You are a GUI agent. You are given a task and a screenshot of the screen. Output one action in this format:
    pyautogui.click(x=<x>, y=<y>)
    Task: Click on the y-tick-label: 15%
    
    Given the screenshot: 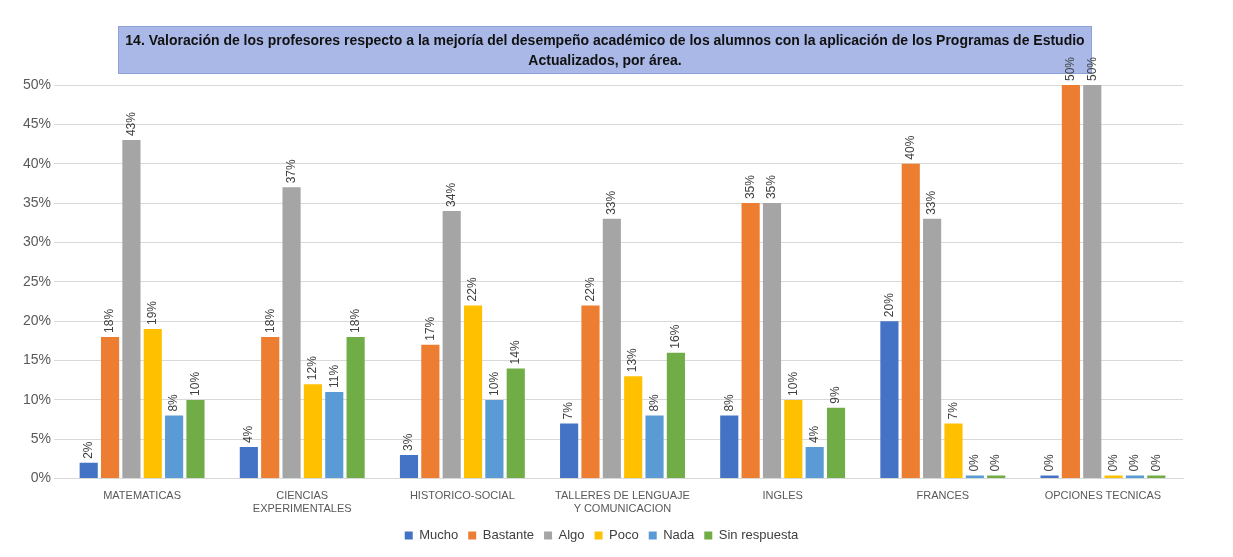 What is the action you would take?
    pyautogui.click(x=37, y=359)
    